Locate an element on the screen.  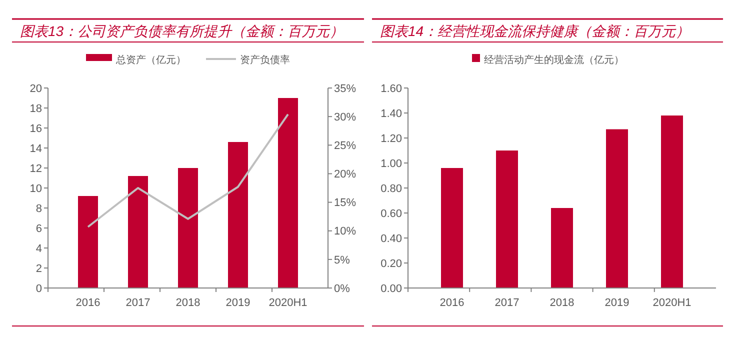
y-tick-label: 18 is located at coordinates (36, 108).